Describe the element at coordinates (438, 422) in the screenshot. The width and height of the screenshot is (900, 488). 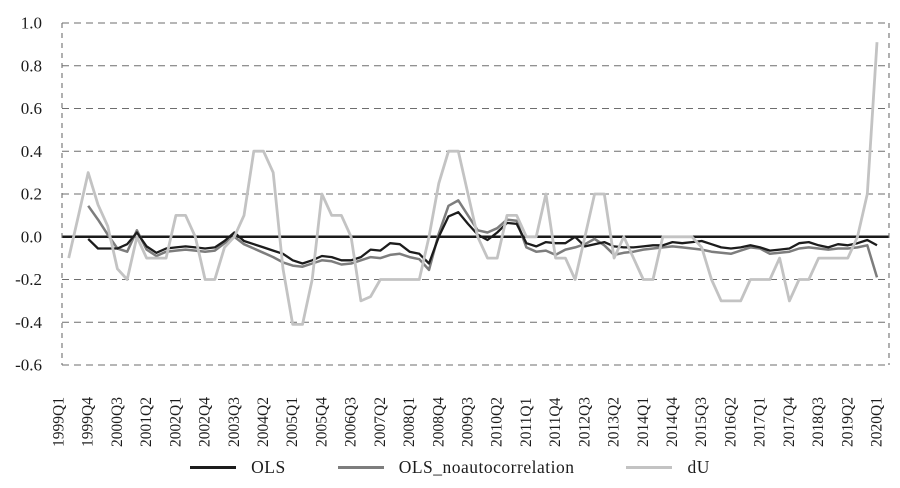
I see `x-axis-tick-label: 2008Q4` at that location.